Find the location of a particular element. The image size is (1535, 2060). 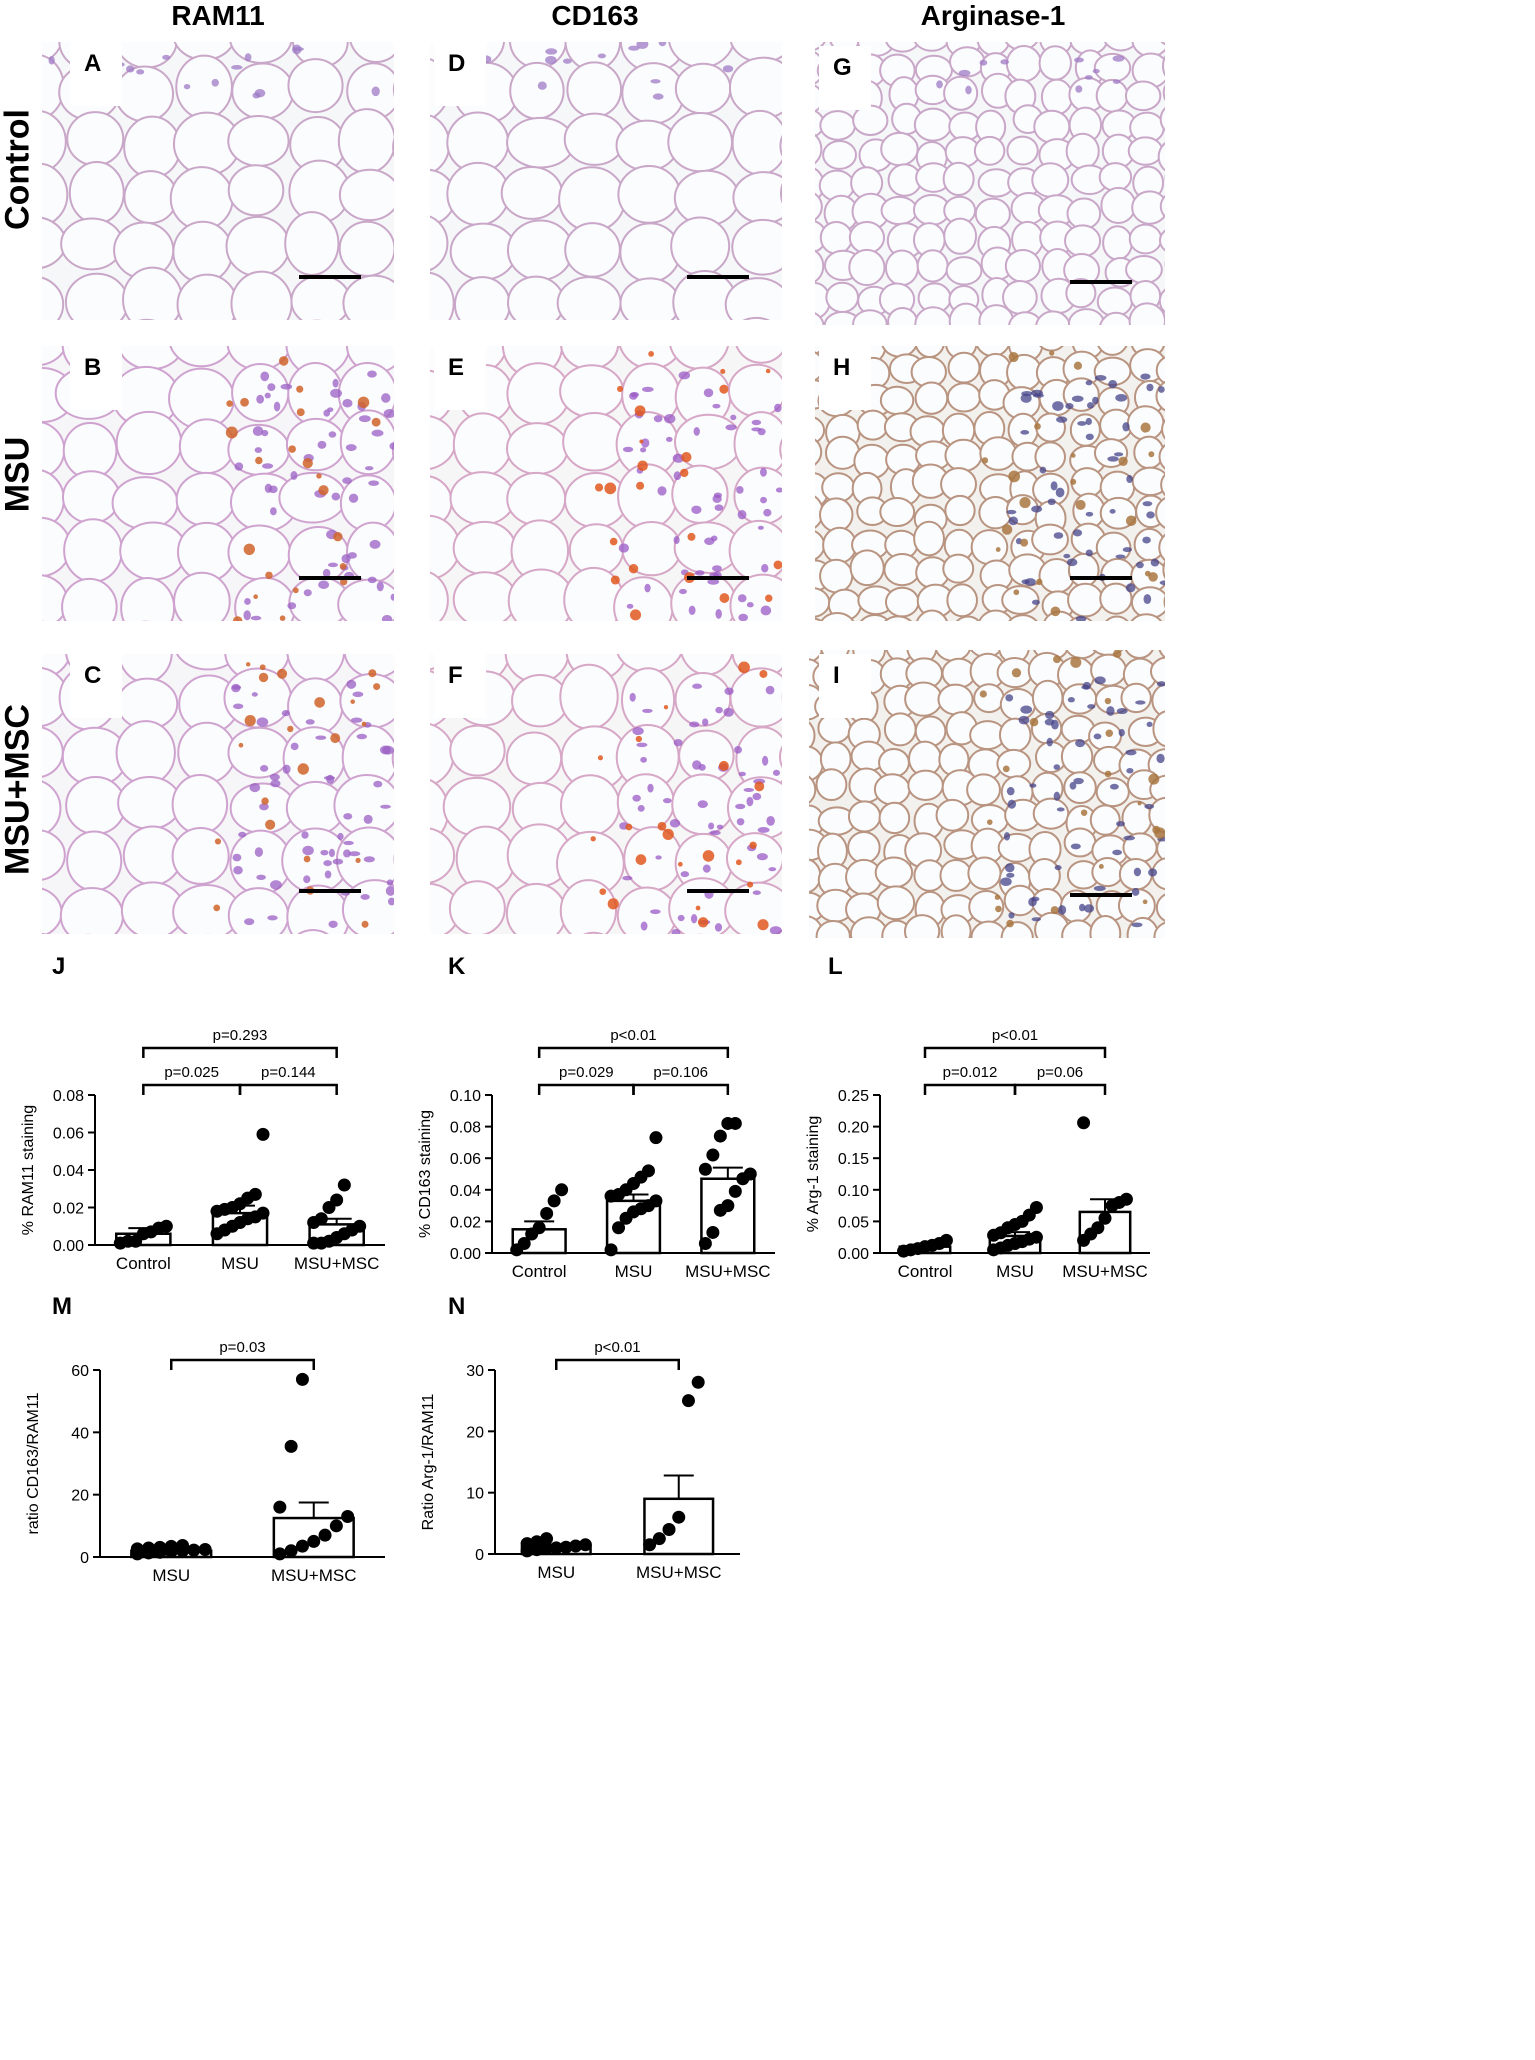

row-header-msu: MSU is located at coordinates (18, 474).